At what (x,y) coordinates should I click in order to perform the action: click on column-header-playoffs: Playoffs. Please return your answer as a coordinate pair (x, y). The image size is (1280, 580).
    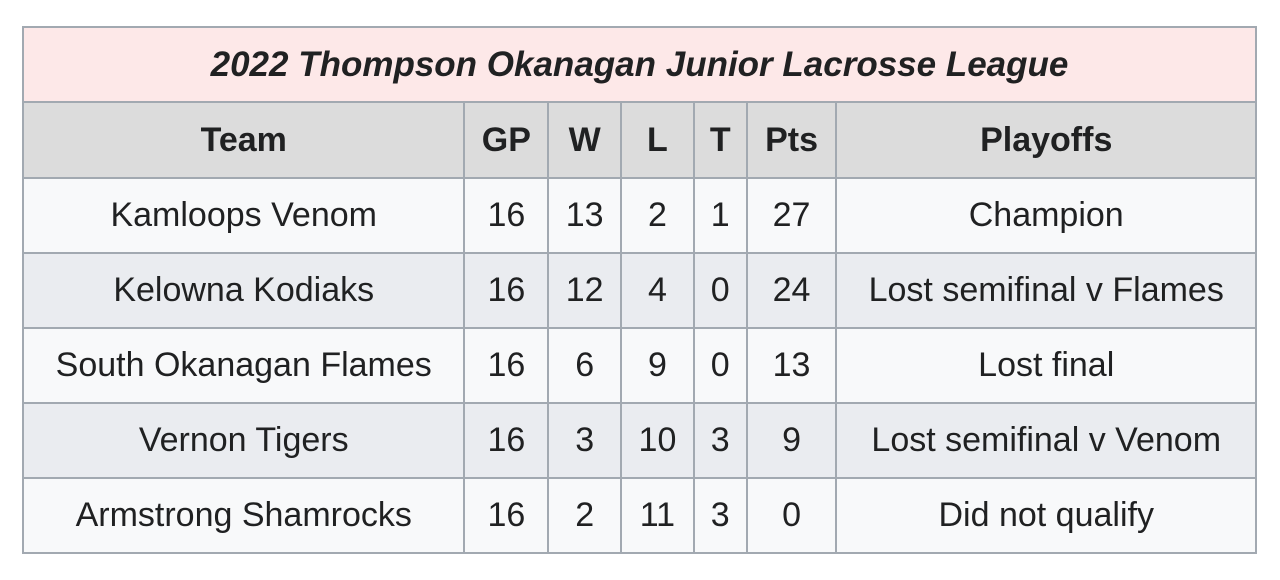
    Looking at the image, I should click on (1046, 140).